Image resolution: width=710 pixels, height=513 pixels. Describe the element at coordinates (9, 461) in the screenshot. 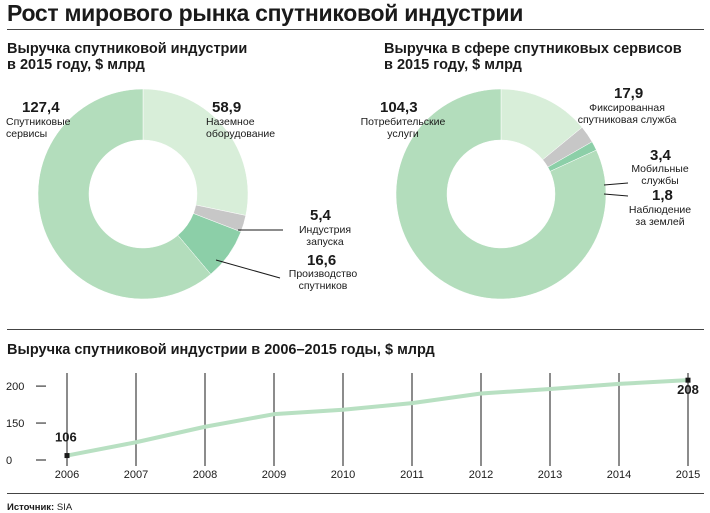

I see `y-tick-label-0: 0` at that location.